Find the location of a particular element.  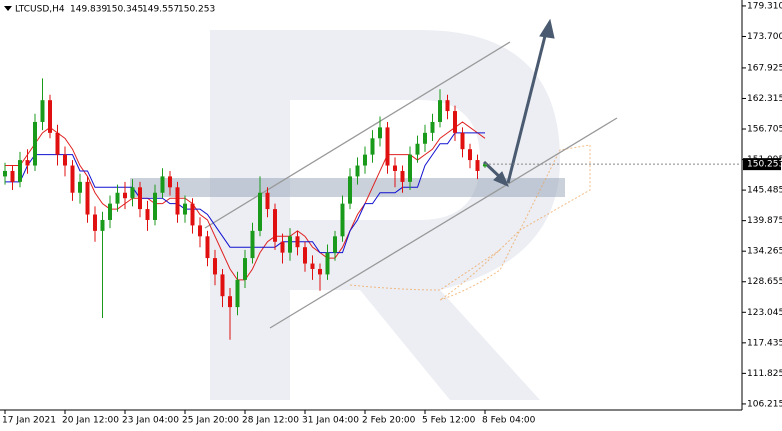

symbol: LTCUSD,H4 is located at coordinates (40, 10).